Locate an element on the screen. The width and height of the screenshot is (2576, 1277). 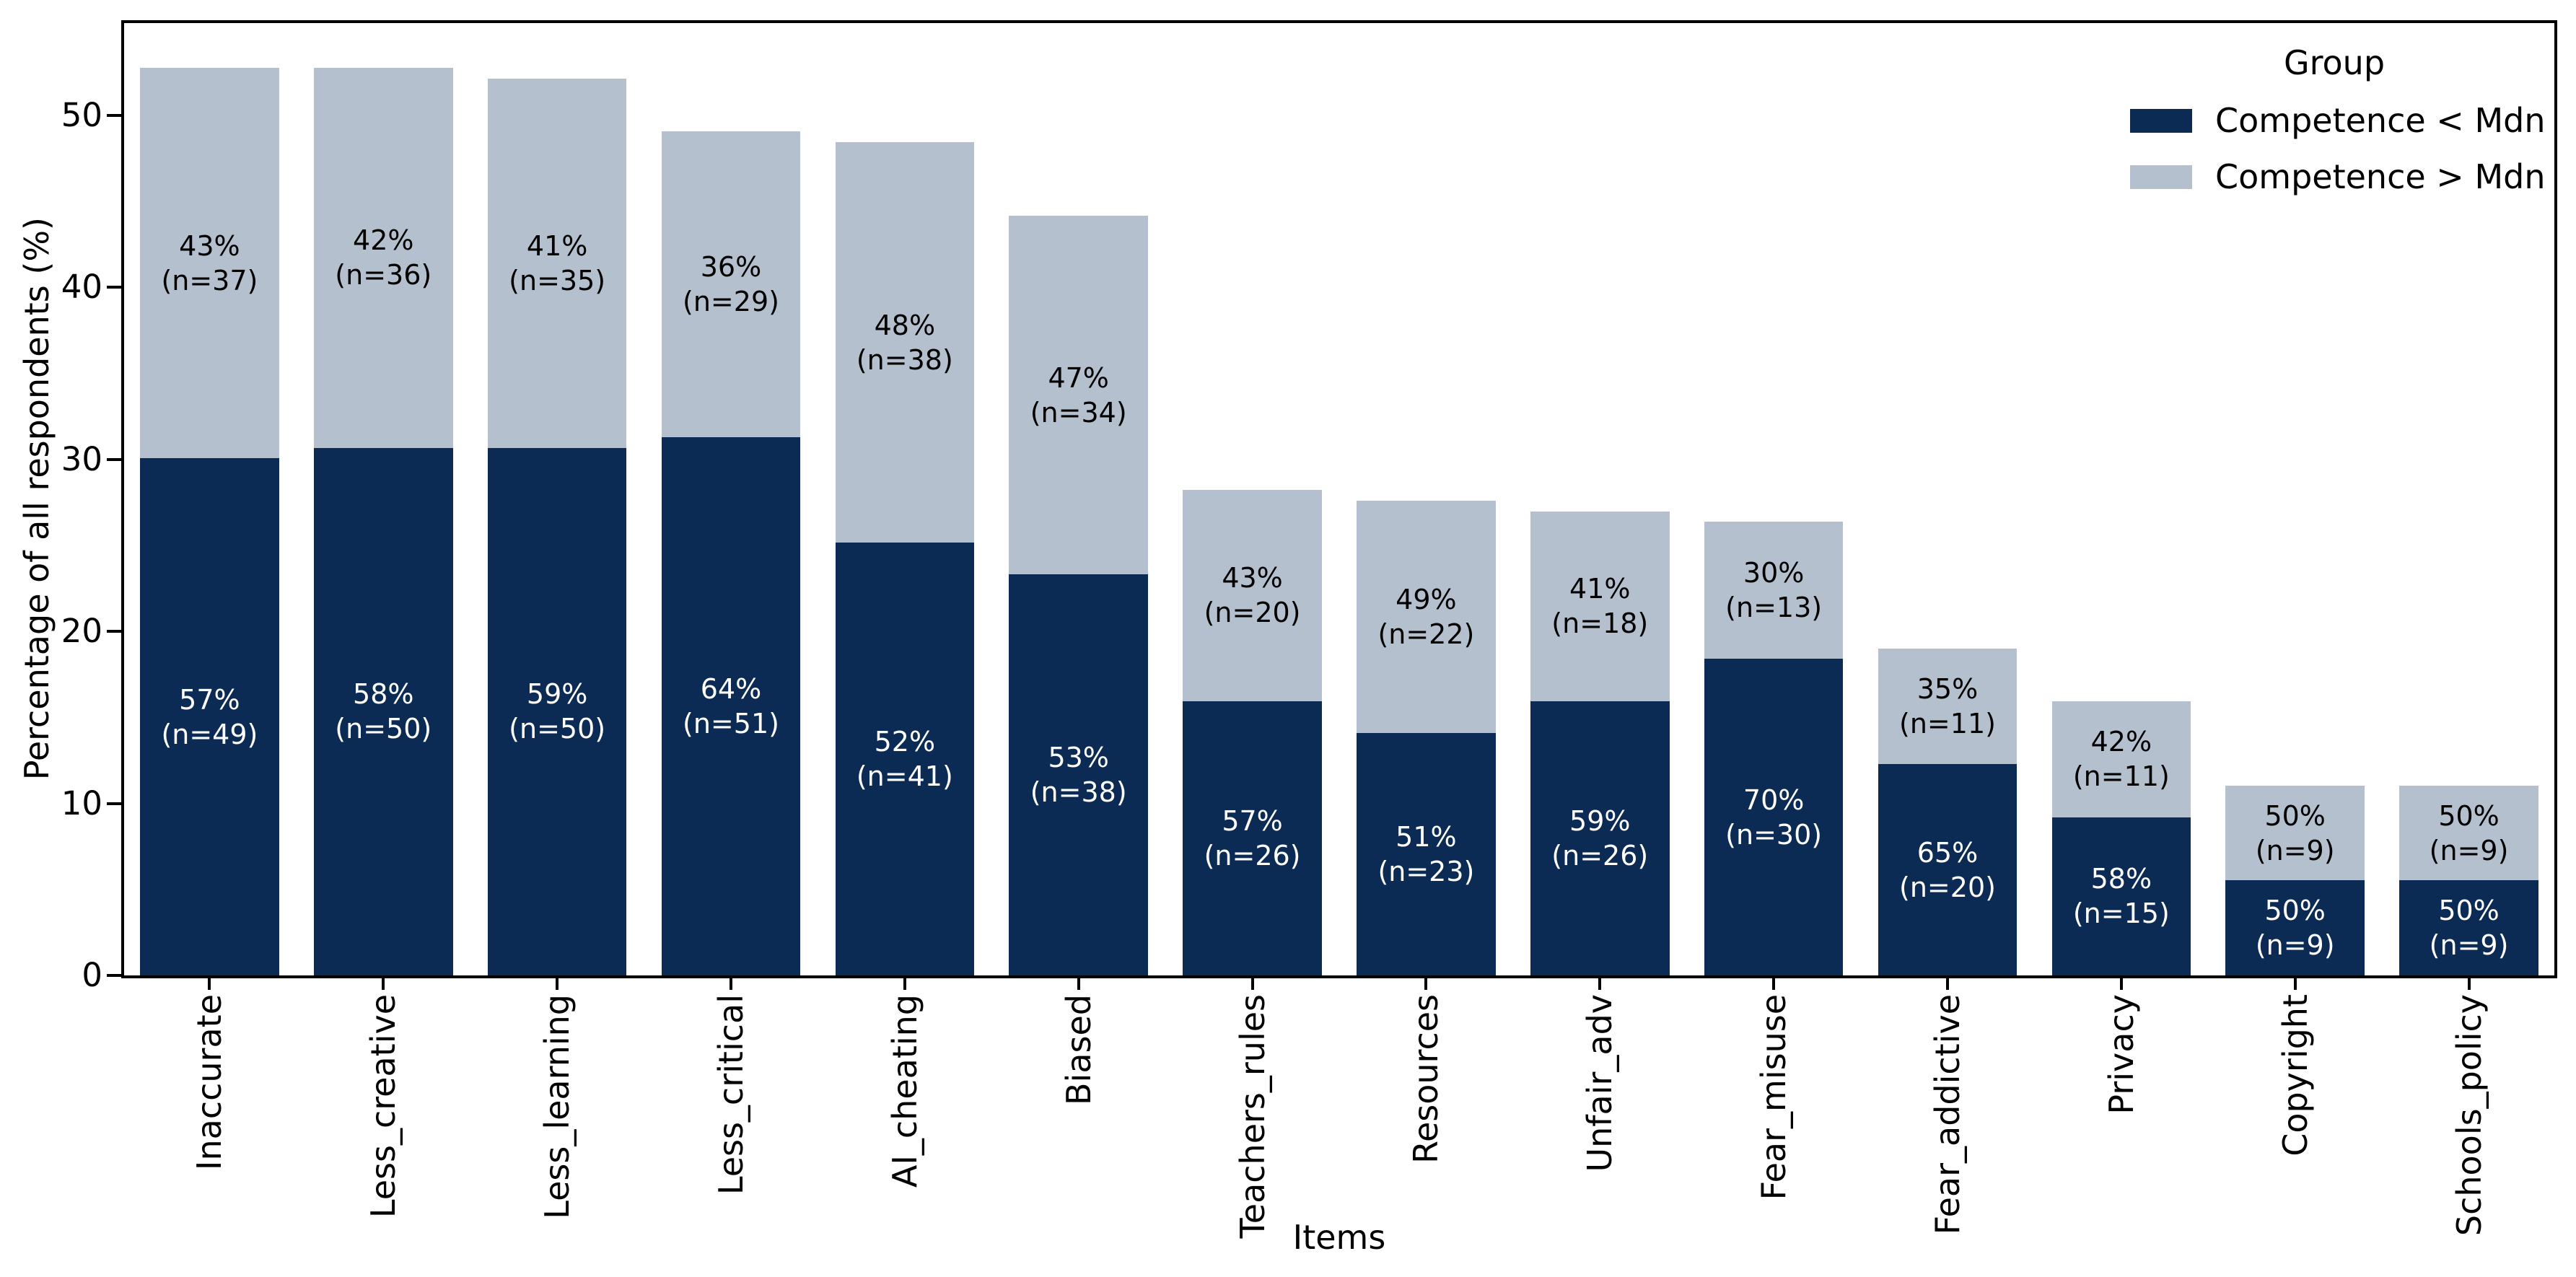
segment-n-label: (n=30) is located at coordinates (1774, 834).